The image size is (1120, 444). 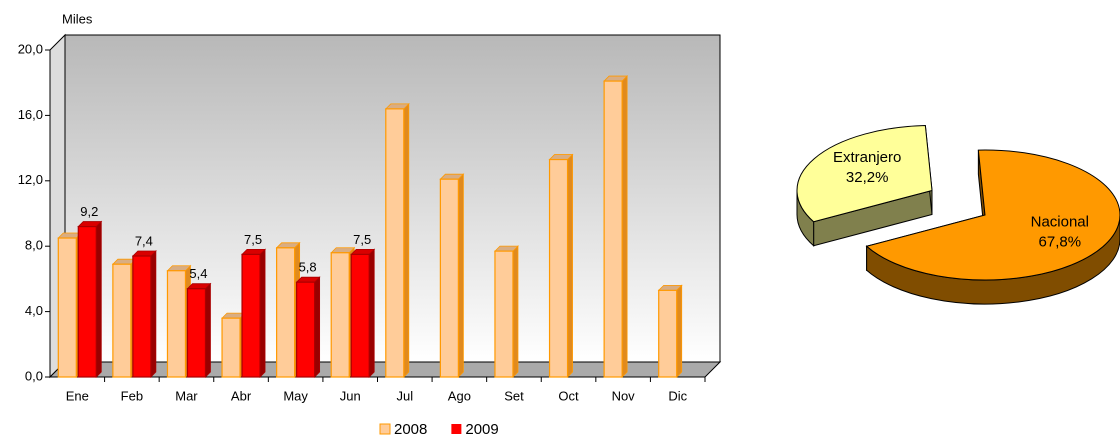 I want to click on legend-label: 2008, so click(x=410, y=429).